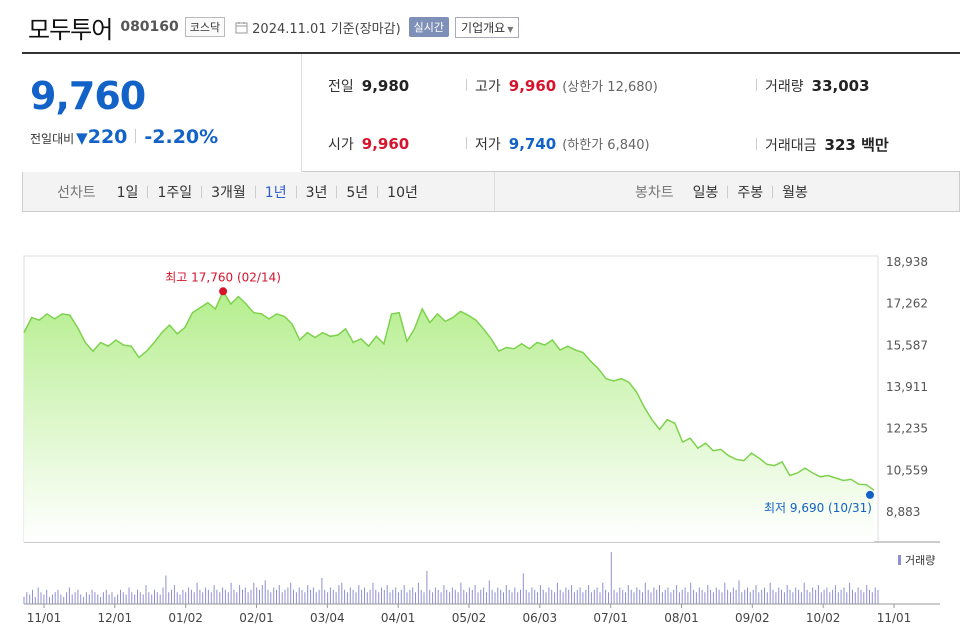 This screenshot has height=640, width=960. What do you see at coordinates (185, 618) in the screenshot?
I see `x-tick-label: 01/02` at bounding box center [185, 618].